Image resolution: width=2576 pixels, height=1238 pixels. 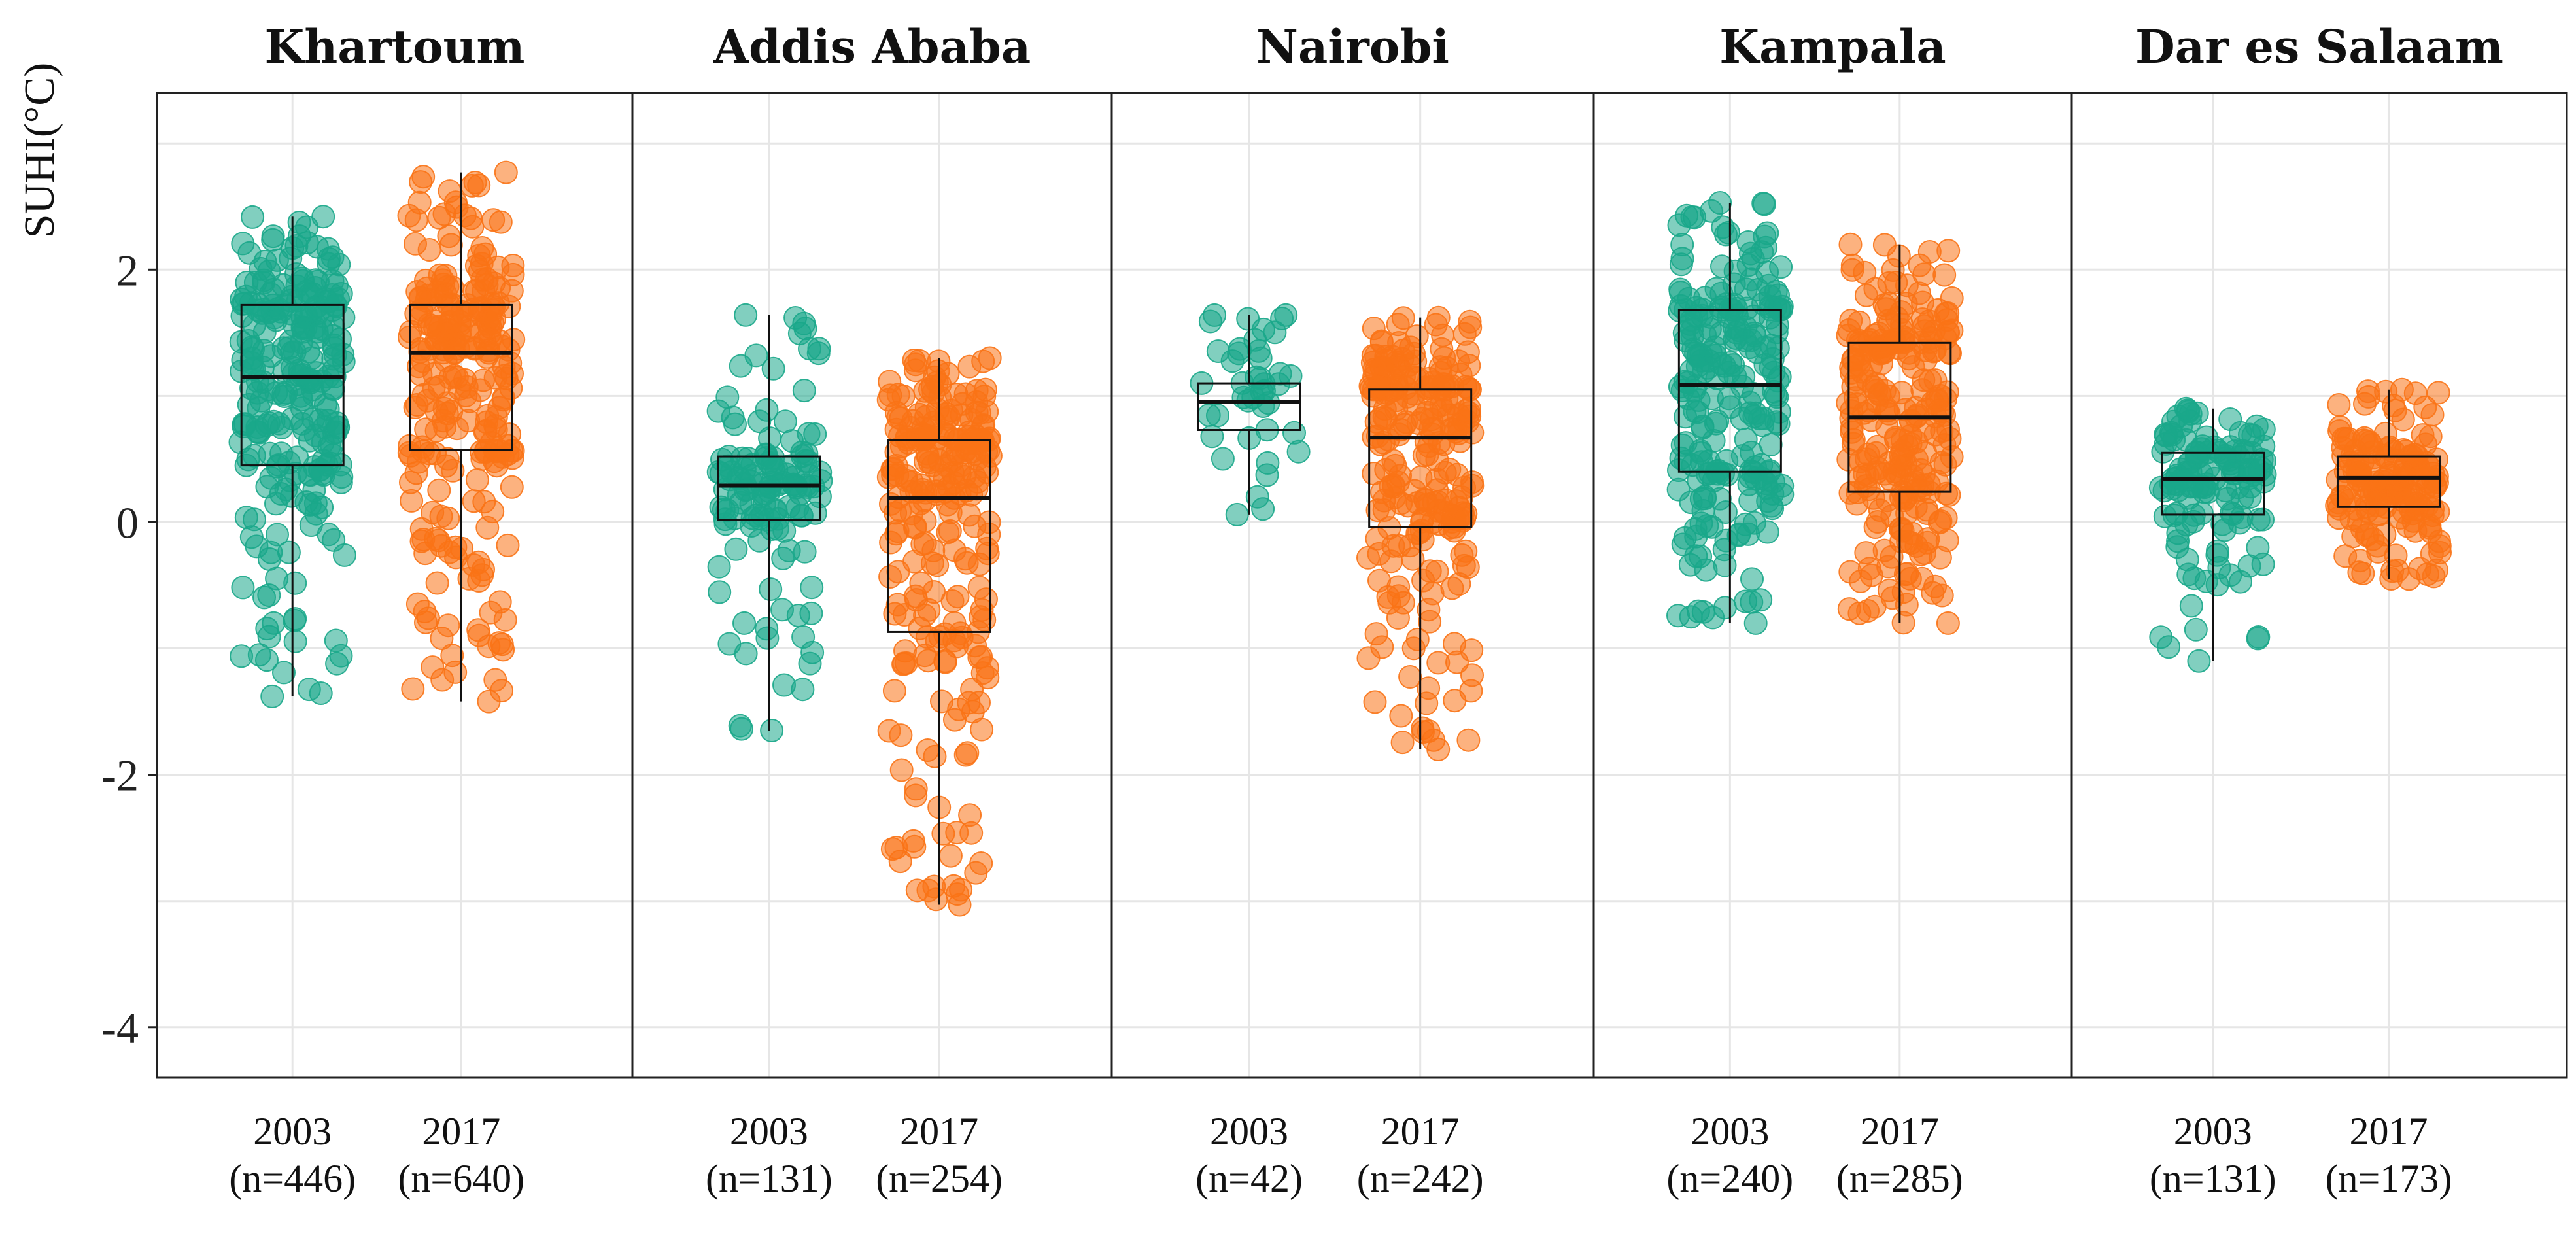 I want to click on x-label-n: (n=446), so click(x=292, y=1178).